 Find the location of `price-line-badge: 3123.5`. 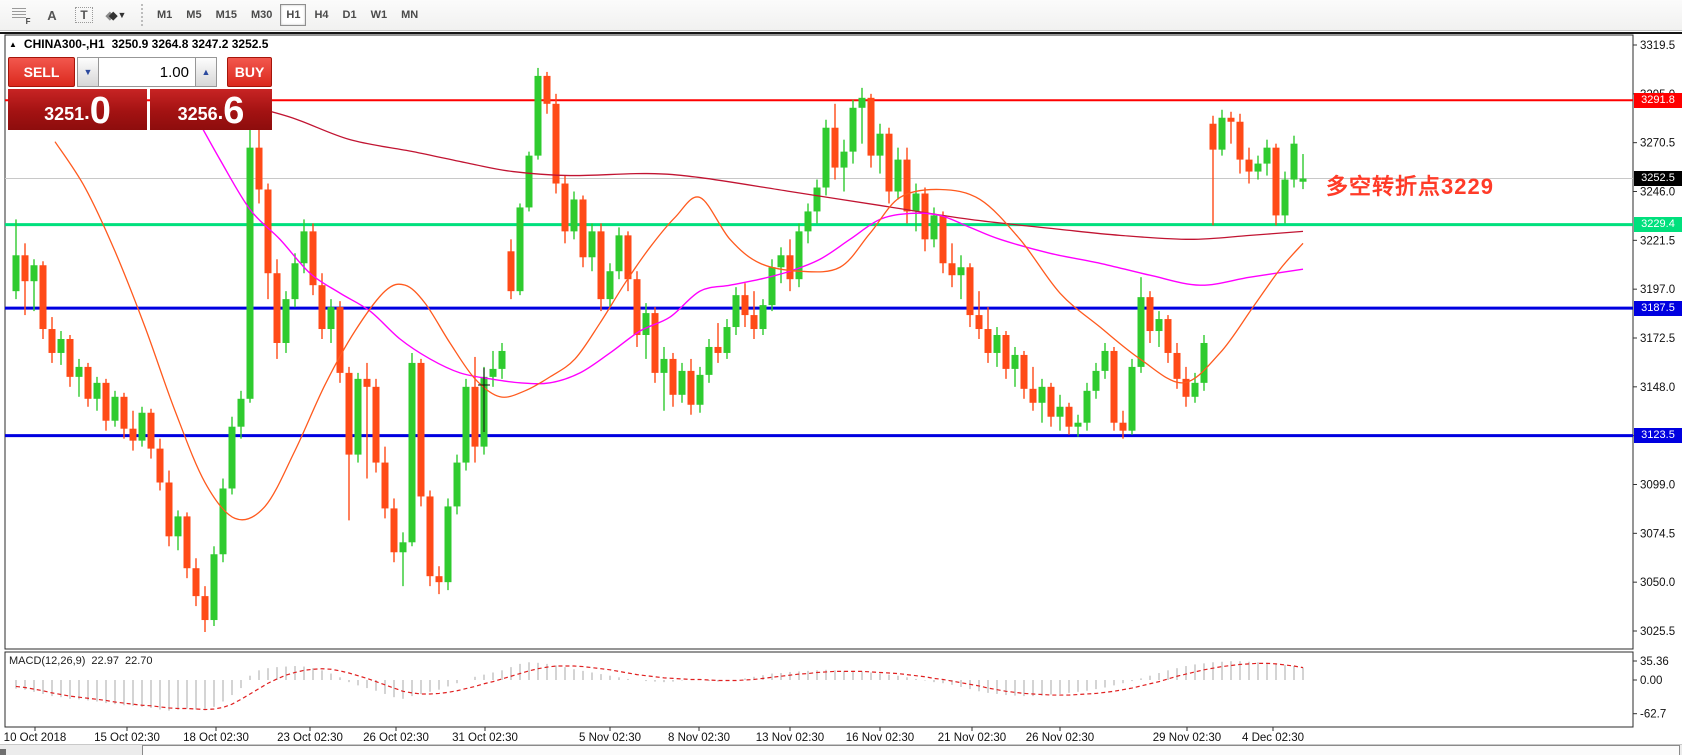

price-line-badge: 3123.5 is located at coordinates (1658, 436).